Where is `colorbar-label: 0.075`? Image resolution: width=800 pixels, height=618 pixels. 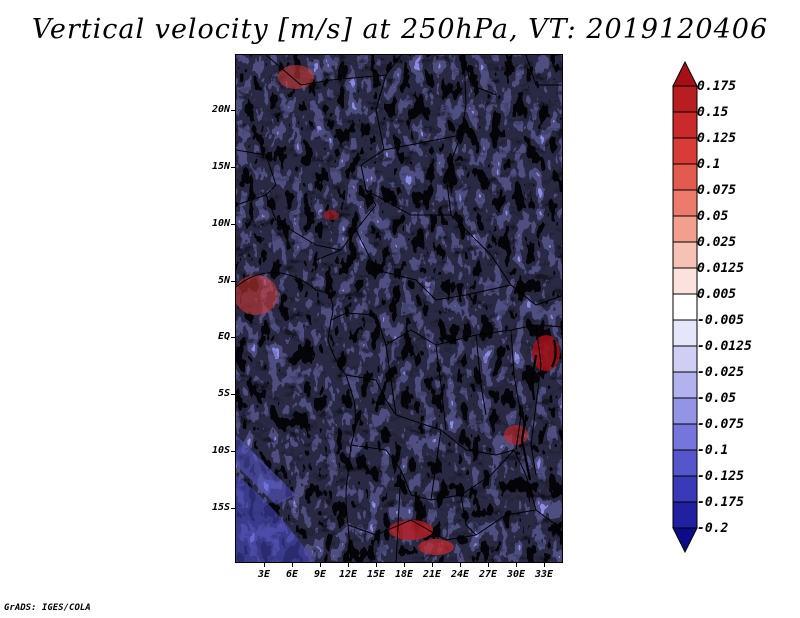
colorbar-label: 0.075 is located at coordinates (717, 190).